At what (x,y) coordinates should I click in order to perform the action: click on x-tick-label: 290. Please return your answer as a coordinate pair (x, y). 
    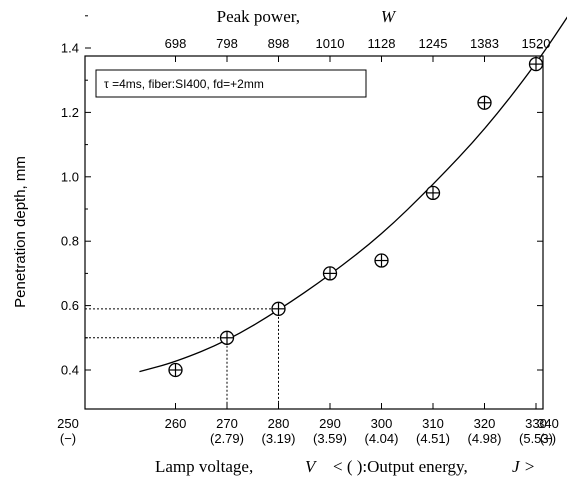
    Looking at the image, I should click on (330, 423).